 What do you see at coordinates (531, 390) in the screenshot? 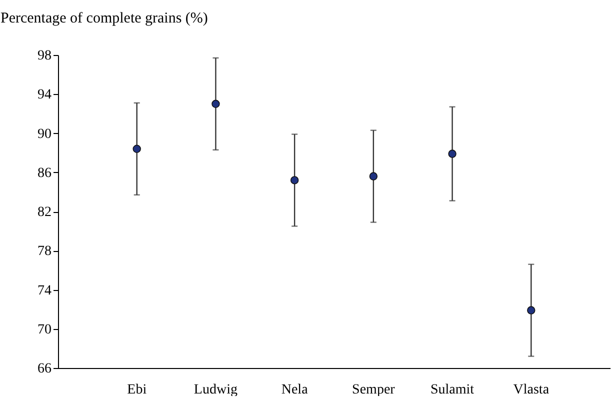
I see `x-tick-label: Vlasta` at bounding box center [531, 390].